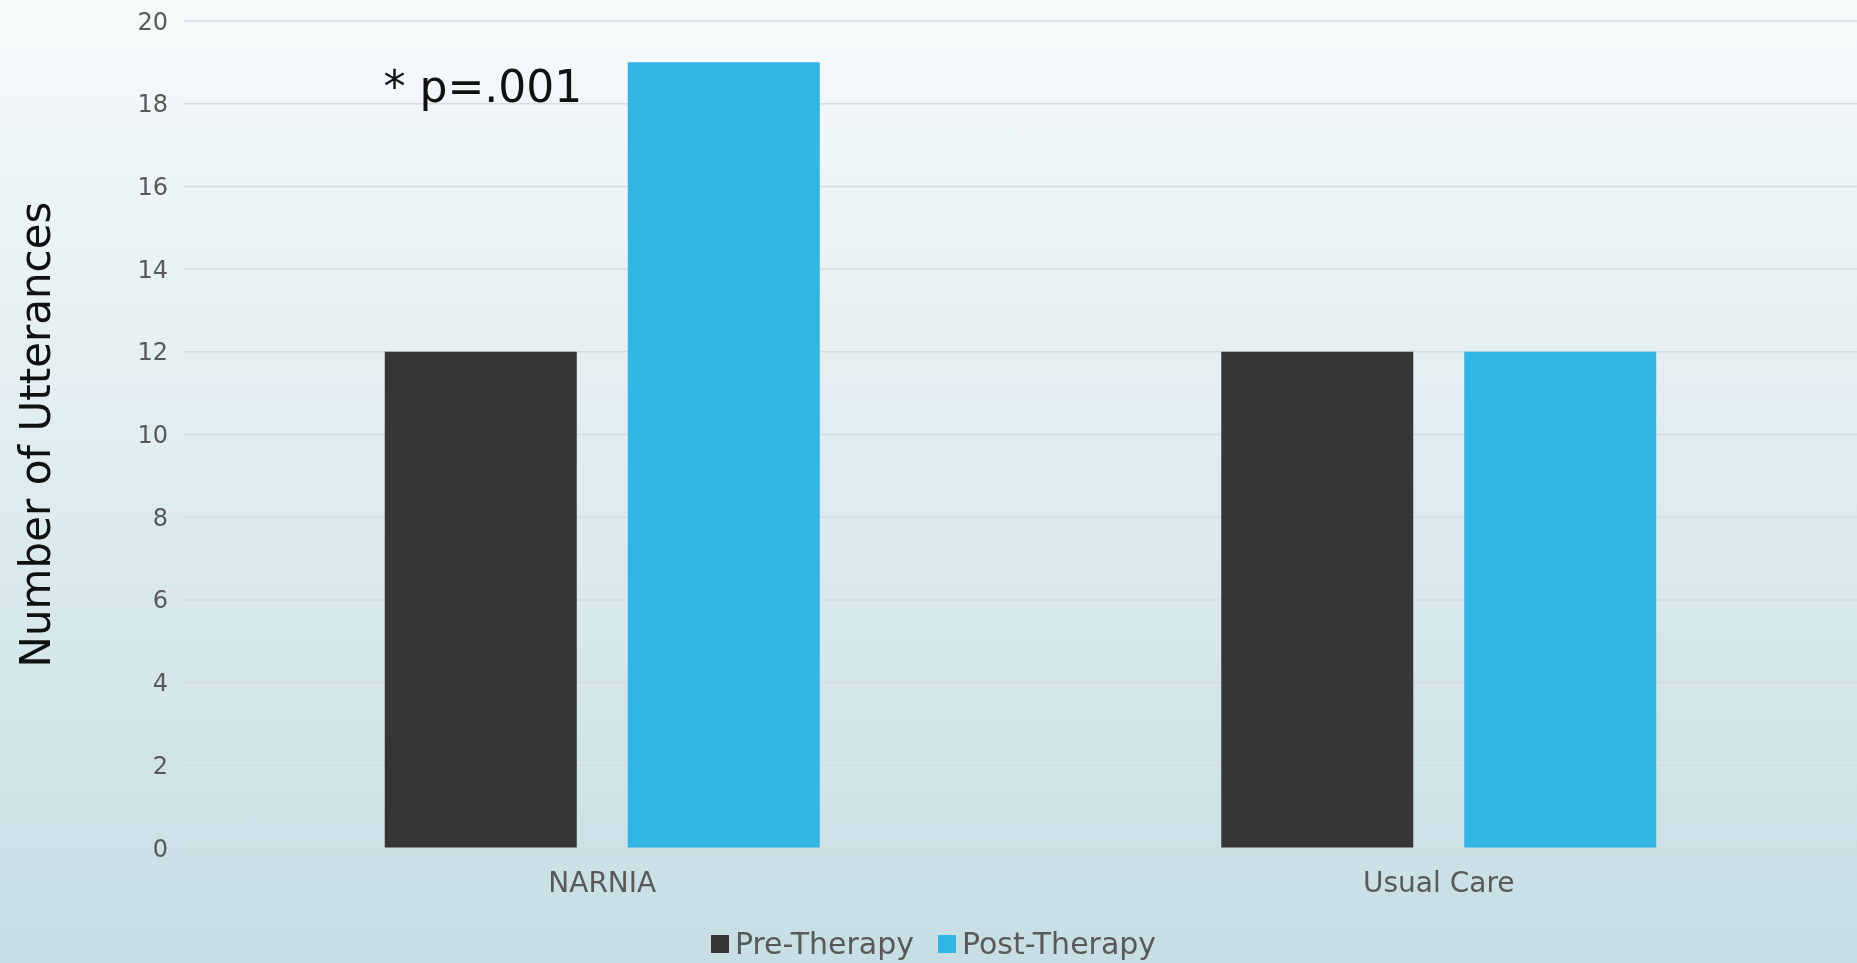 The image size is (1857, 963). What do you see at coordinates (602, 882) in the screenshot?
I see `x-tick-label: NARNIA` at bounding box center [602, 882].